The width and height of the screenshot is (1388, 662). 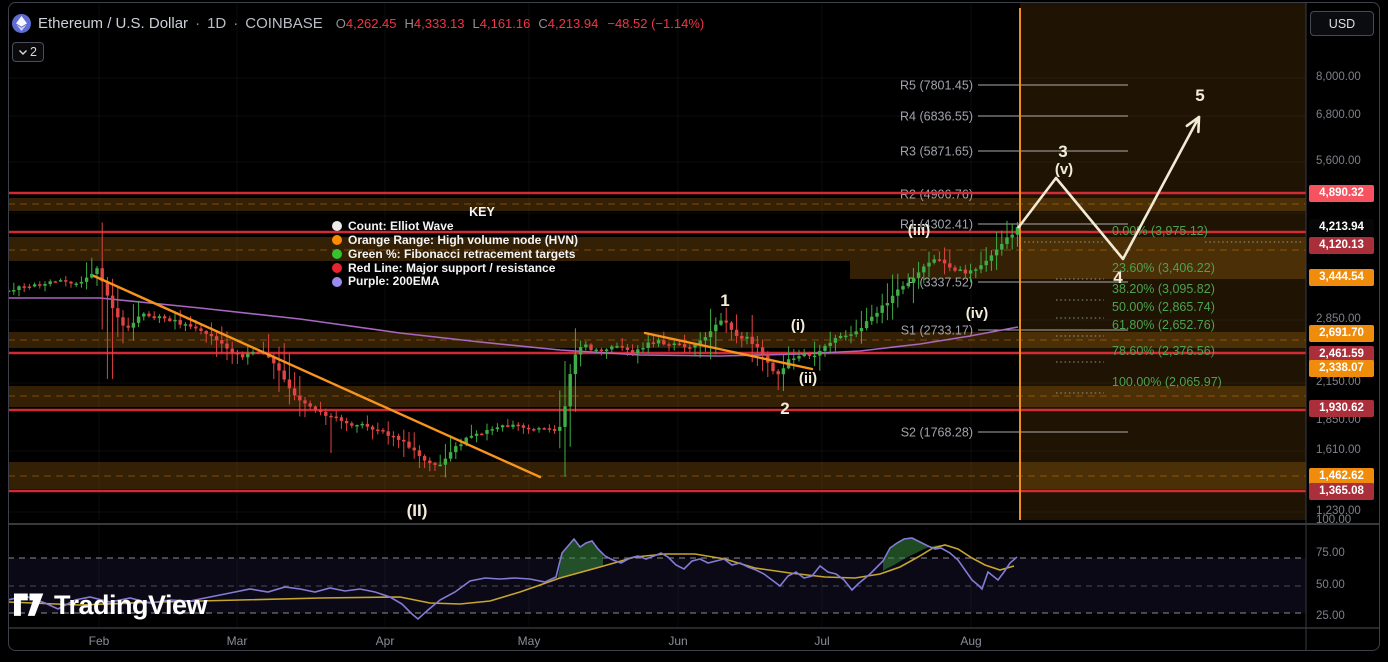 I want to click on price-axis-label: 1,230.00, so click(x=1338, y=511).